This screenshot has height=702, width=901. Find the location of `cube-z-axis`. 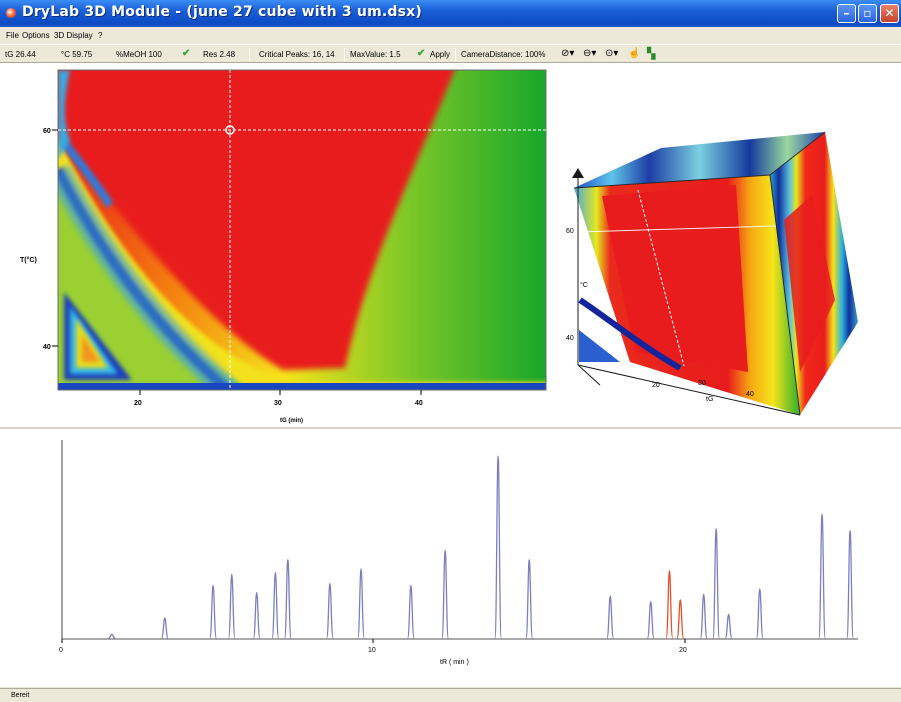

cube-z-axis is located at coordinates (589, 375).